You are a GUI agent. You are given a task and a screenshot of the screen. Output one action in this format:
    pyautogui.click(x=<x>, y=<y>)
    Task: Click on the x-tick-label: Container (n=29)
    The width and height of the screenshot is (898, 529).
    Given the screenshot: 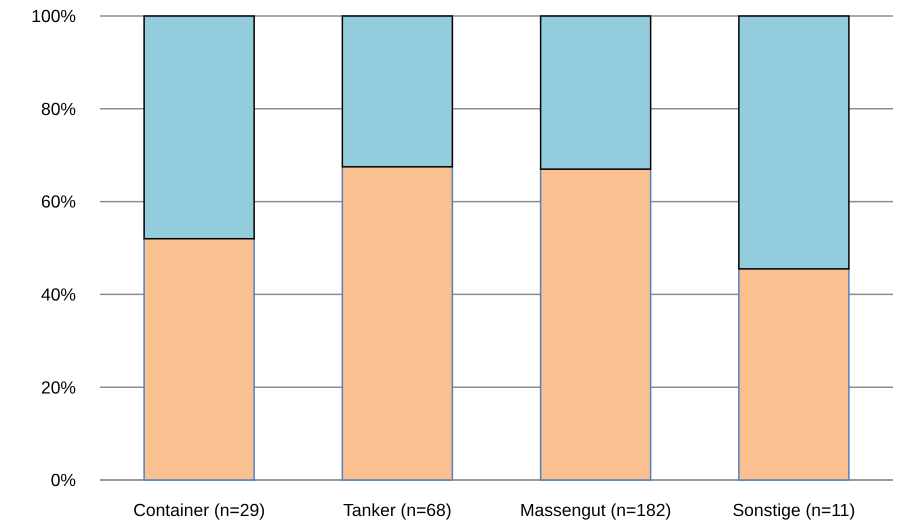 What is the action you would take?
    pyautogui.click(x=199, y=510)
    